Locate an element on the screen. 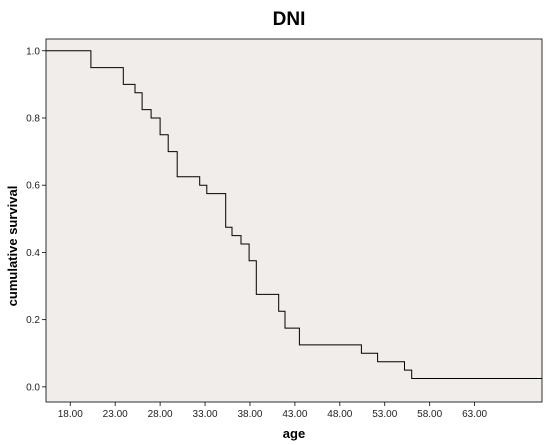  y-axis-label: cumulative survival is located at coordinates (12, 246).